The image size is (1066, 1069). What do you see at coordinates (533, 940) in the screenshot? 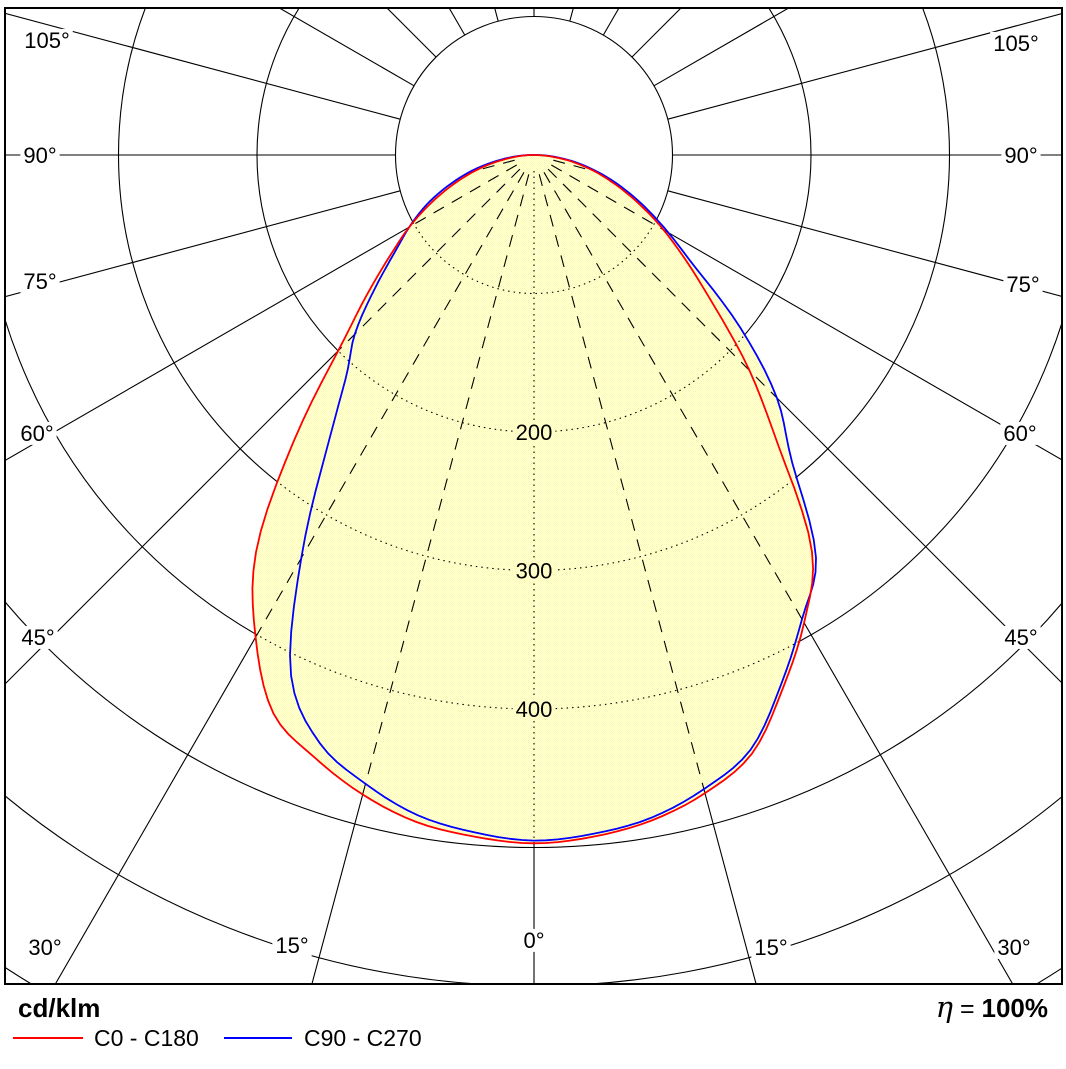
I see `svg-text: 0°` at bounding box center [533, 940].